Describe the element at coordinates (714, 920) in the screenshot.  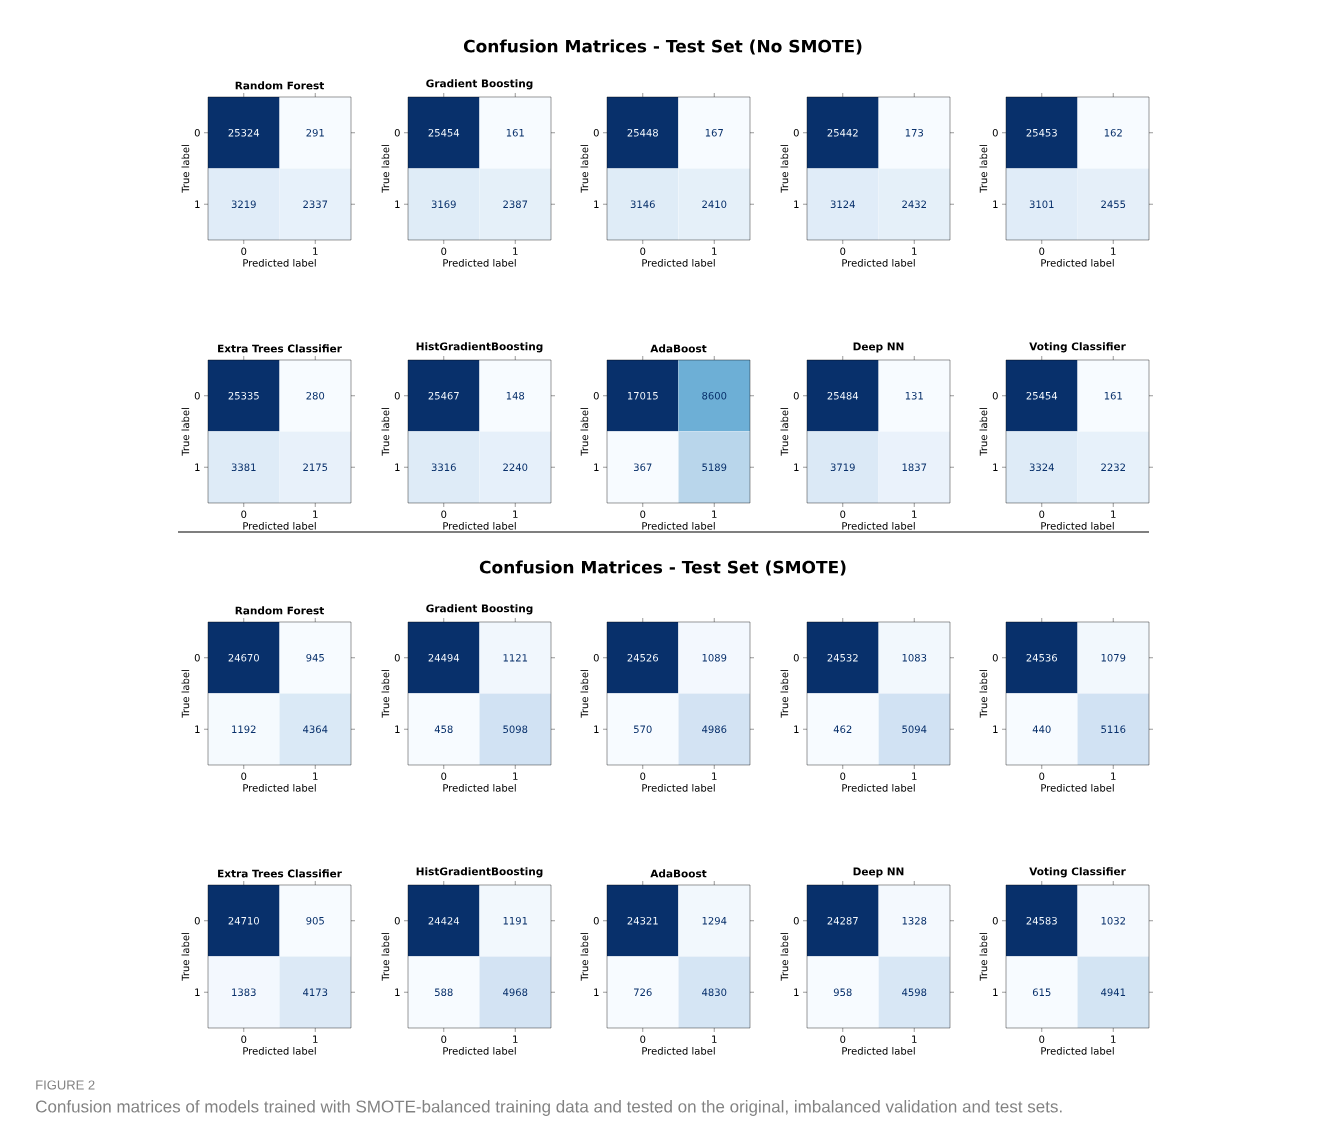
I see `data-label: 1294` at that location.